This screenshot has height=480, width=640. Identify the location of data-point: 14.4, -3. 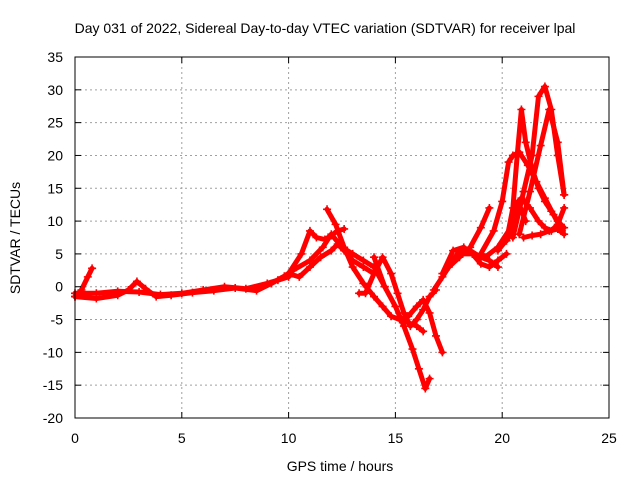
(382, 306).